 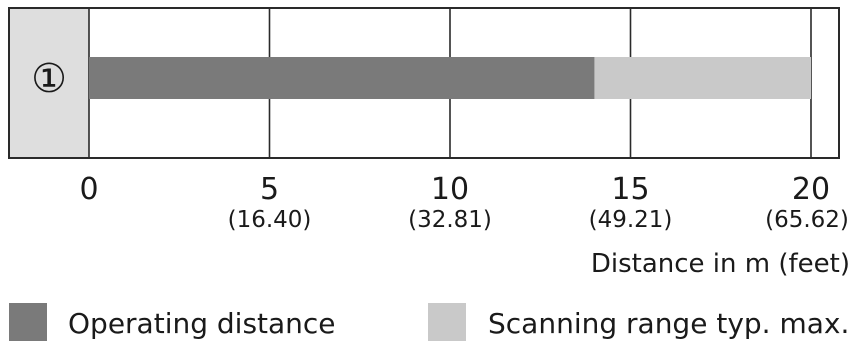 I want to click on x-tick-label: 10, so click(x=450, y=189).